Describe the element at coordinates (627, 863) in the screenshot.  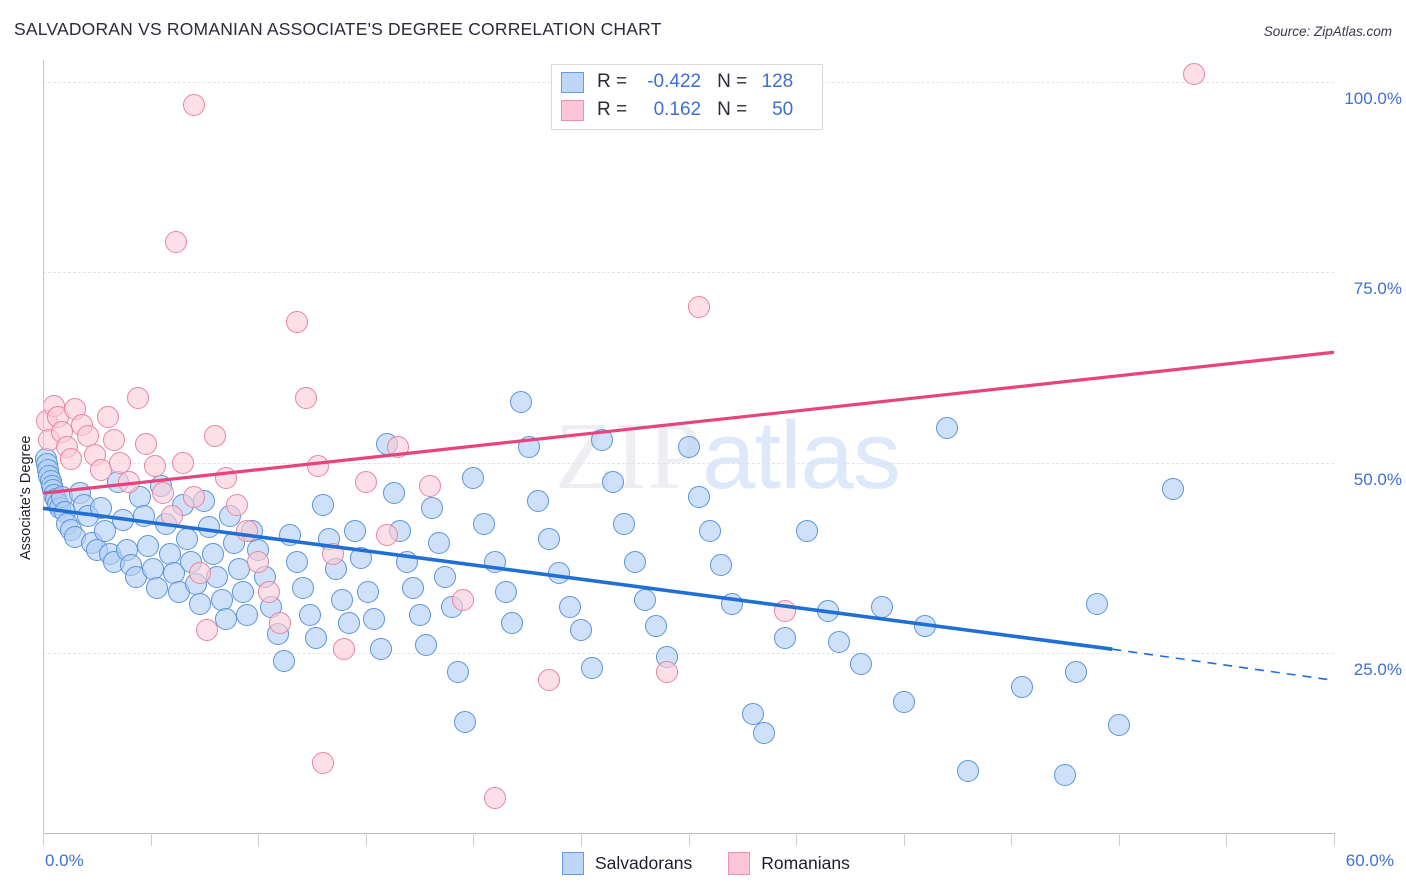
I see `legend-item-salvadorans: Salvadorans` at that location.